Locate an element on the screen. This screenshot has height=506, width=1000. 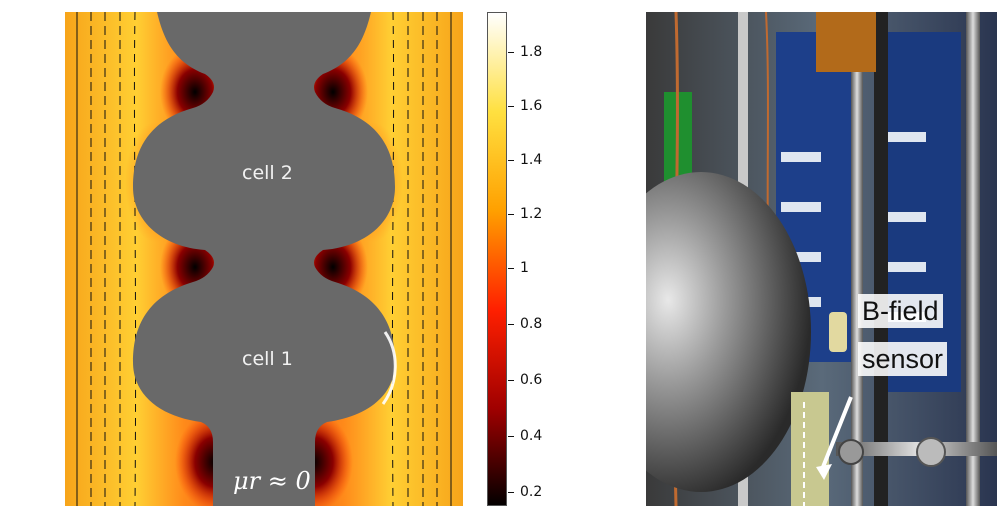
tick-label: 1.4 is located at coordinates (531, 160).